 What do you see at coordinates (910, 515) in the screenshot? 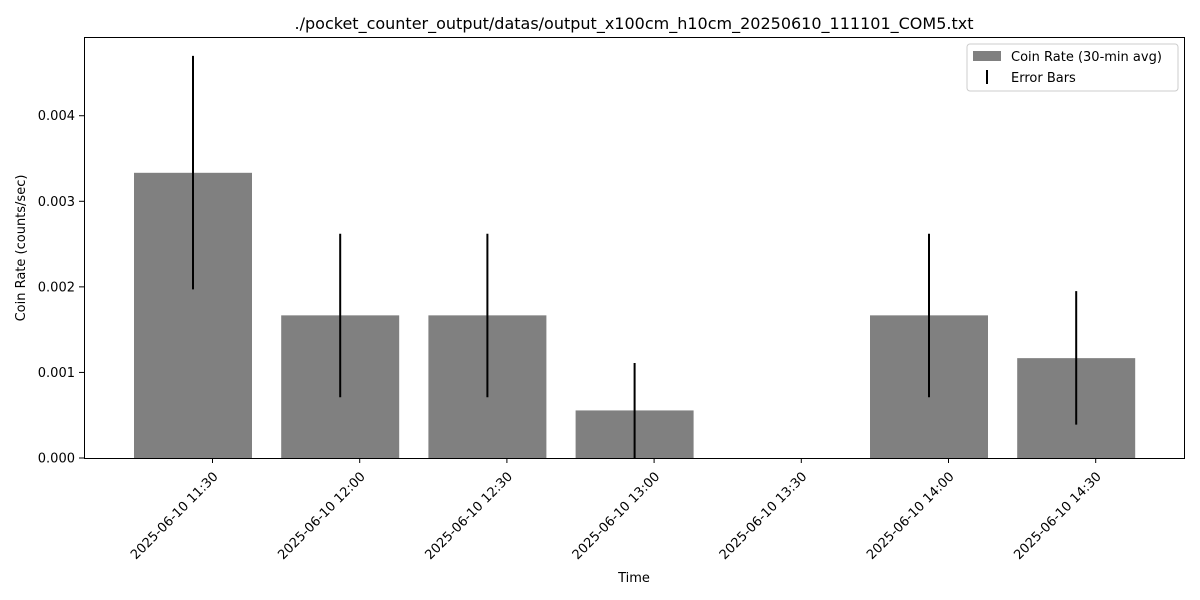
I see `x-tick-label: 2025-06-10 14:00` at bounding box center [910, 515].